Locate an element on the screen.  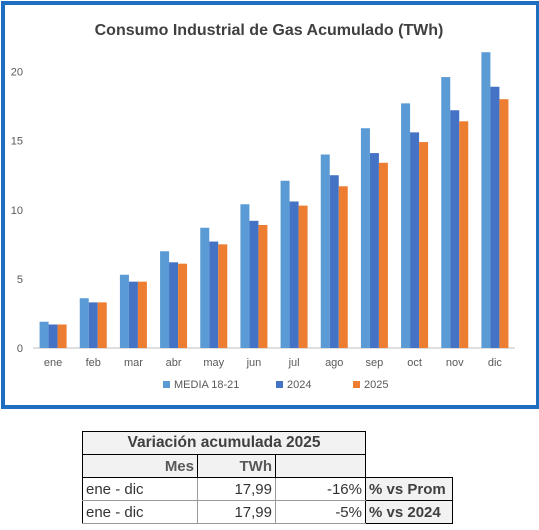
bar-jul-2025 is located at coordinates (303, 276).